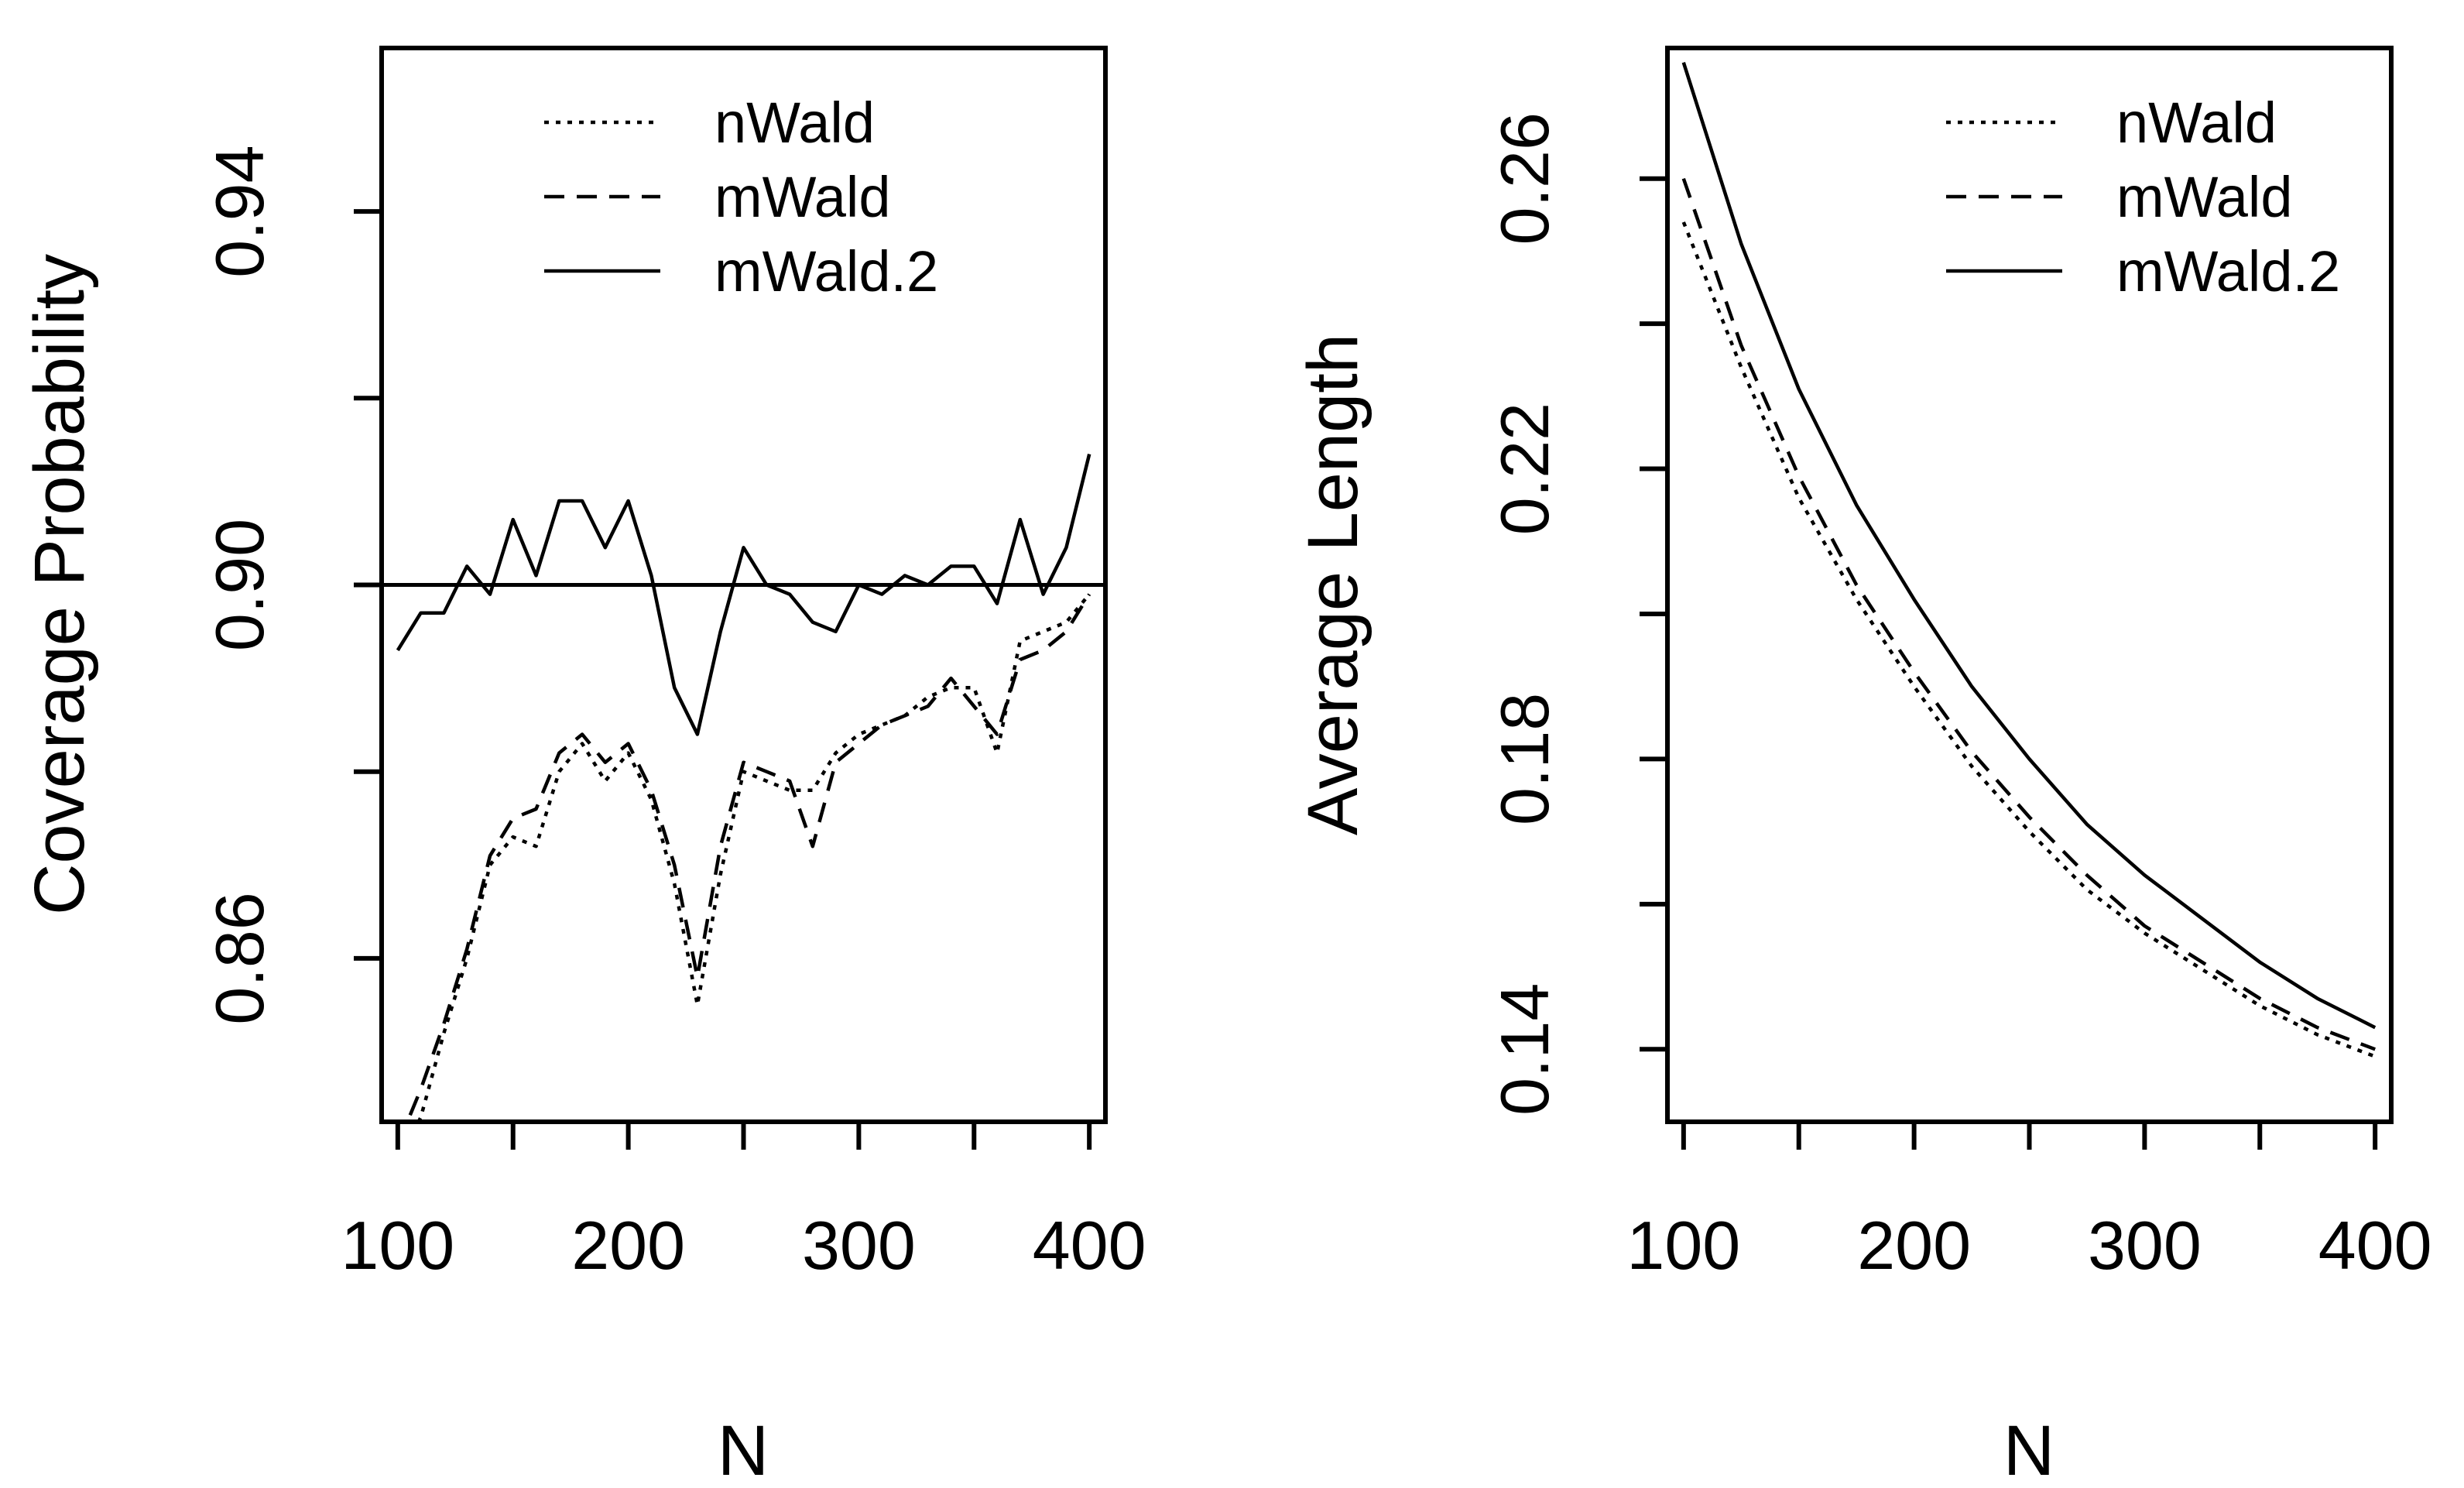  I want to click on y-tick-label: 0.26, so click(1524, 178).